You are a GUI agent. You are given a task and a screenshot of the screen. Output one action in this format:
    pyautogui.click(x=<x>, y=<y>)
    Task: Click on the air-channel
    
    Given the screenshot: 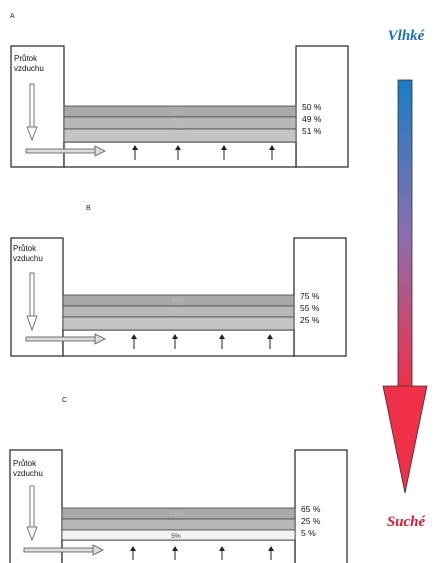 What is the action you would take?
    pyautogui.click(x=178, y=343)
    